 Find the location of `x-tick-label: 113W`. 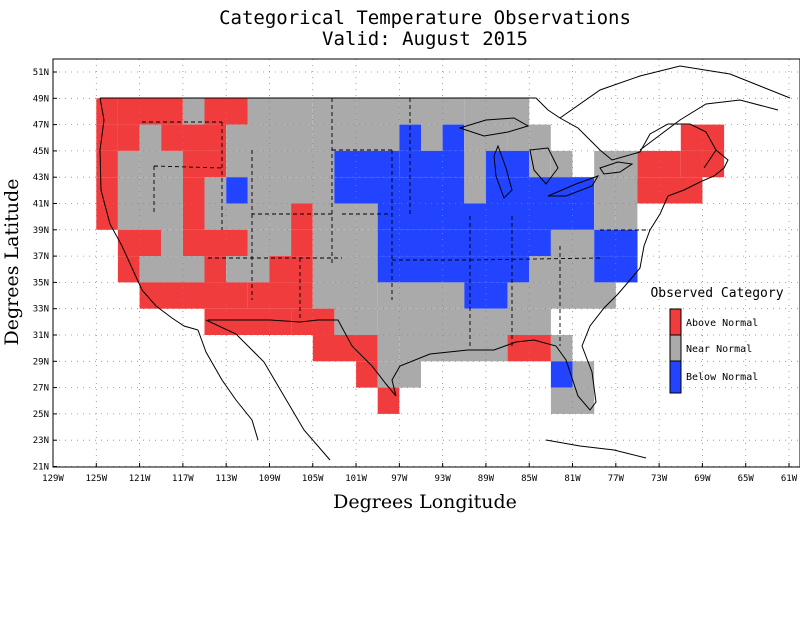

x-tick-label: 113W is located at coordinates (226, 479).